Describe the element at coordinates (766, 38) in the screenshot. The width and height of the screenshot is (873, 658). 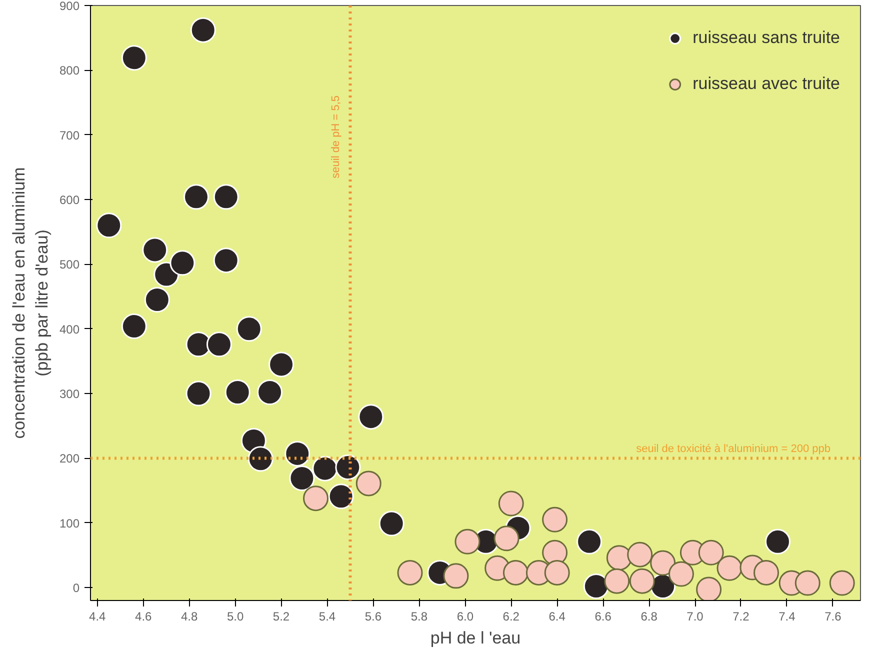
I see `legend-label: ruisseau sans truite` at that location.